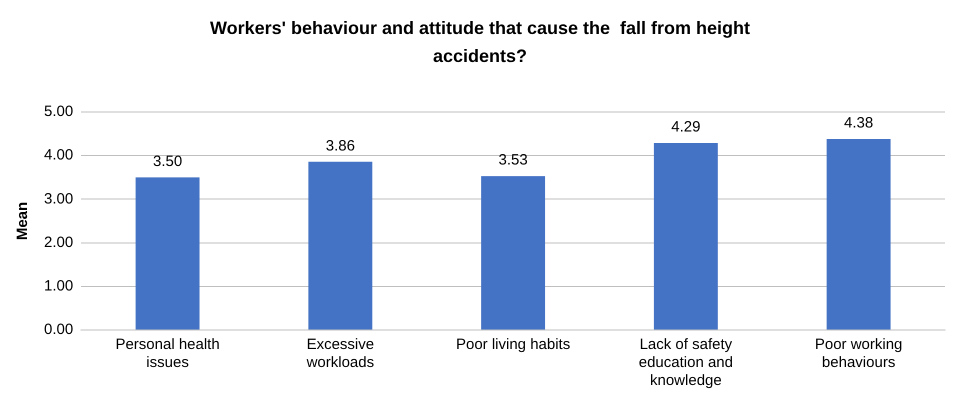 This screenshot has height=401, width=960. What do you see at coordinates (685, 127) in the screenshot?
I see `data-label: 4.29` at bounding box center [685, 127].